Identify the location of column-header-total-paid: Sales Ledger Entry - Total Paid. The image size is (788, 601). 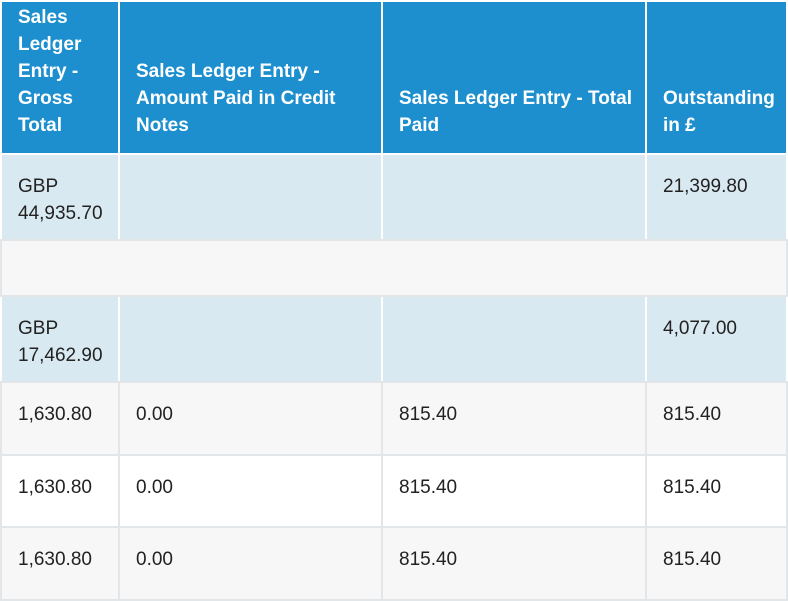
(514, 77).